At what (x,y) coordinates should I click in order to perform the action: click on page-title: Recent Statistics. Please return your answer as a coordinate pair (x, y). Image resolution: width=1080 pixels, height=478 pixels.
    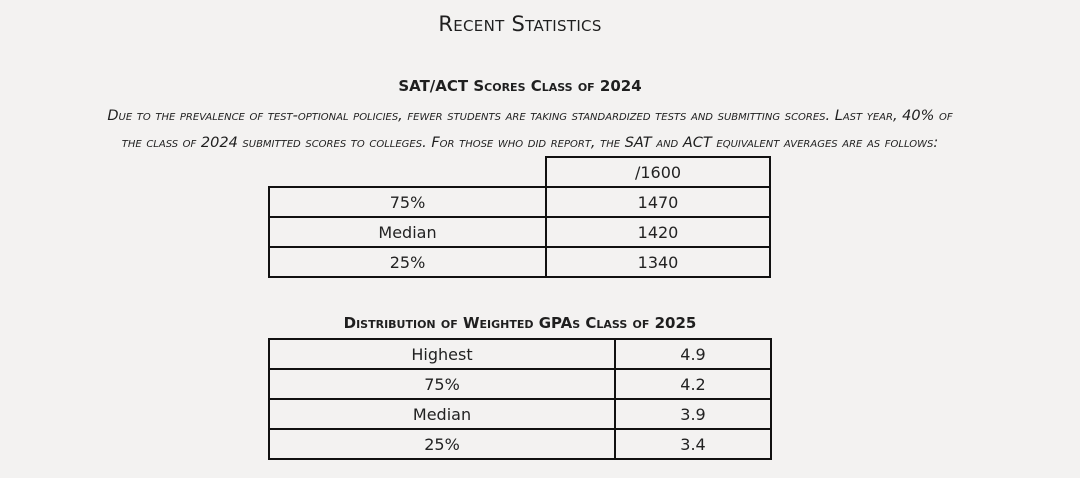
    Looking at the image, I should click on (520, 24).